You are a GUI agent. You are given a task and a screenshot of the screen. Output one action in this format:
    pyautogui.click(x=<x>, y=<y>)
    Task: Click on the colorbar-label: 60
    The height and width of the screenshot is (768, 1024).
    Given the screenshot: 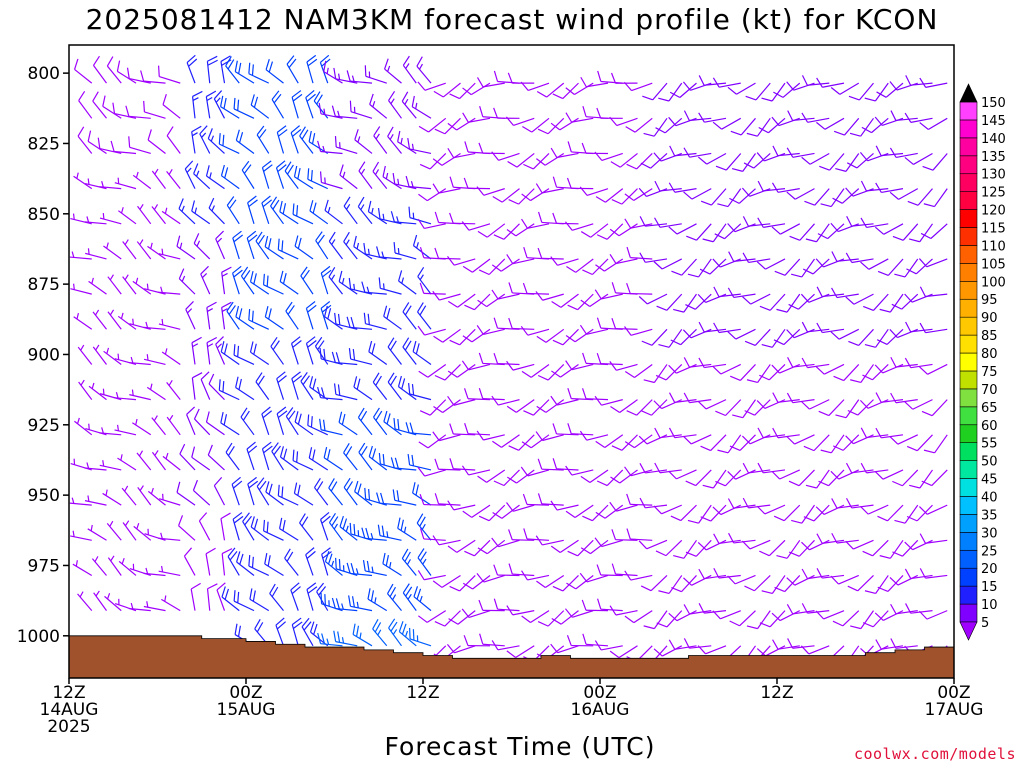 What is the action you would take?
    pyautogui.click(x=989, y=426)
    